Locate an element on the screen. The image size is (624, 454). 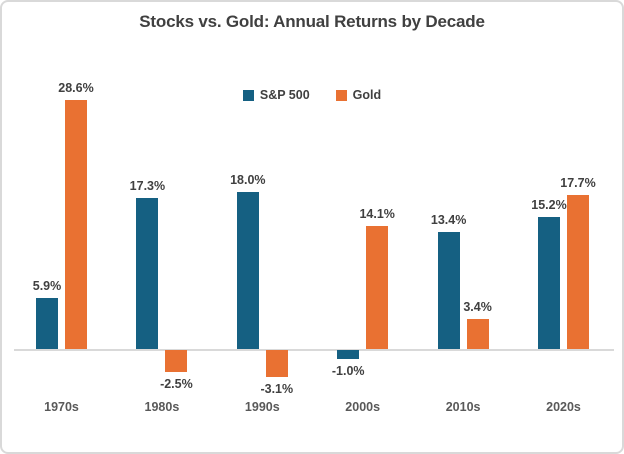
bar-gold-1970s is located at coordinates (76, 224).